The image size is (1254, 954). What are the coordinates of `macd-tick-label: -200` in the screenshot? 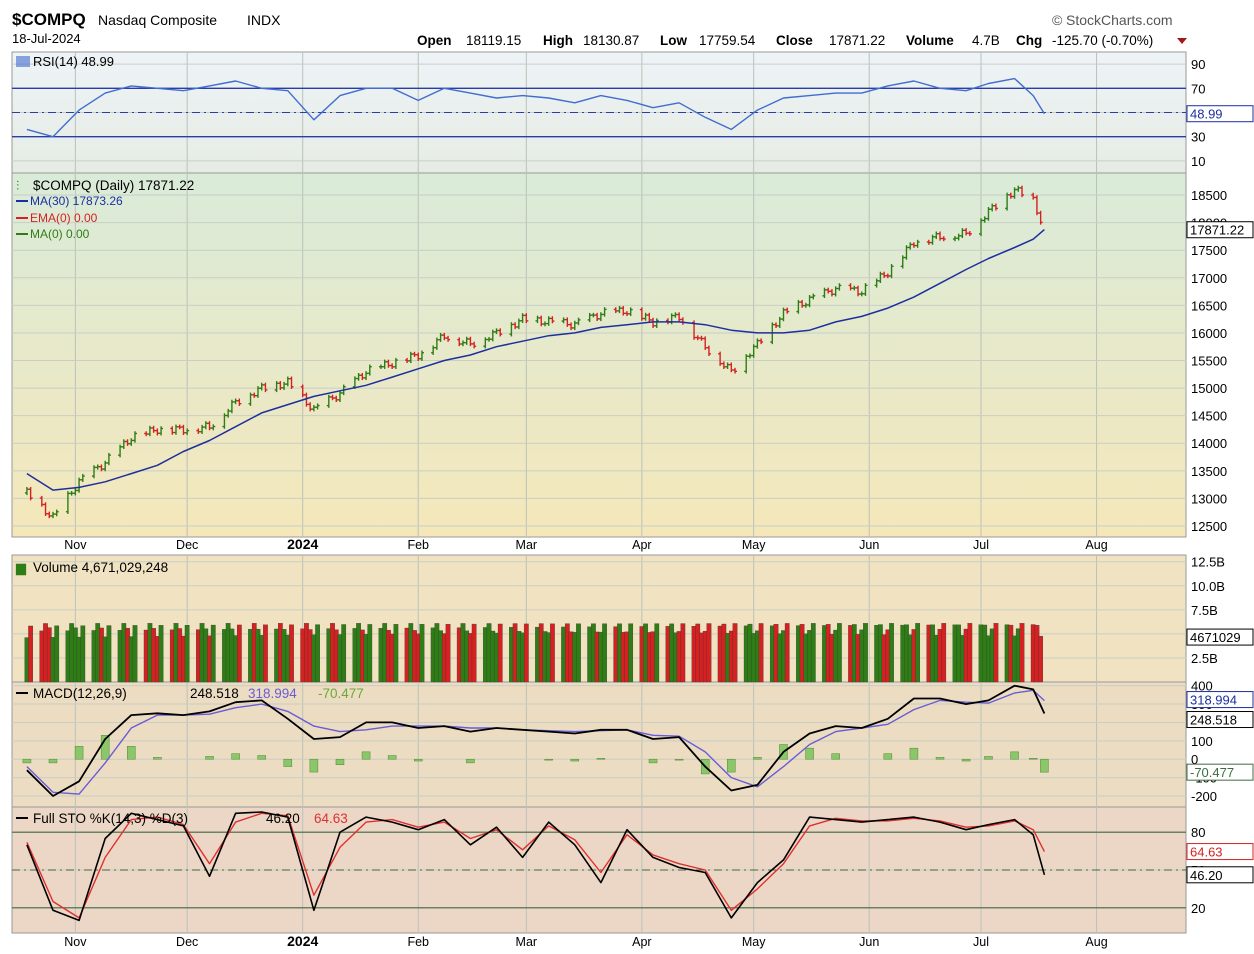 It's located at (1204, 796).